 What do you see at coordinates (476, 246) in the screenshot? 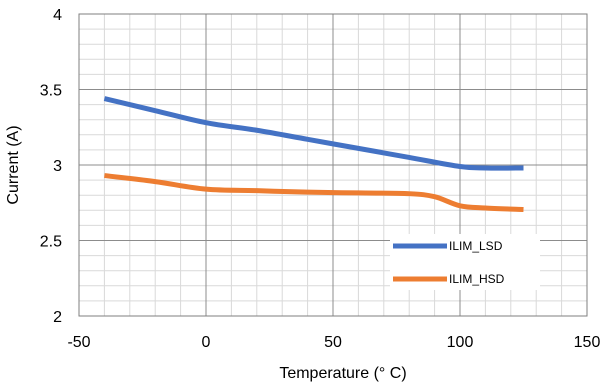
I see `legend-label-ilim-lsd: ILIM_LSD` at bounding box center [476, 246].